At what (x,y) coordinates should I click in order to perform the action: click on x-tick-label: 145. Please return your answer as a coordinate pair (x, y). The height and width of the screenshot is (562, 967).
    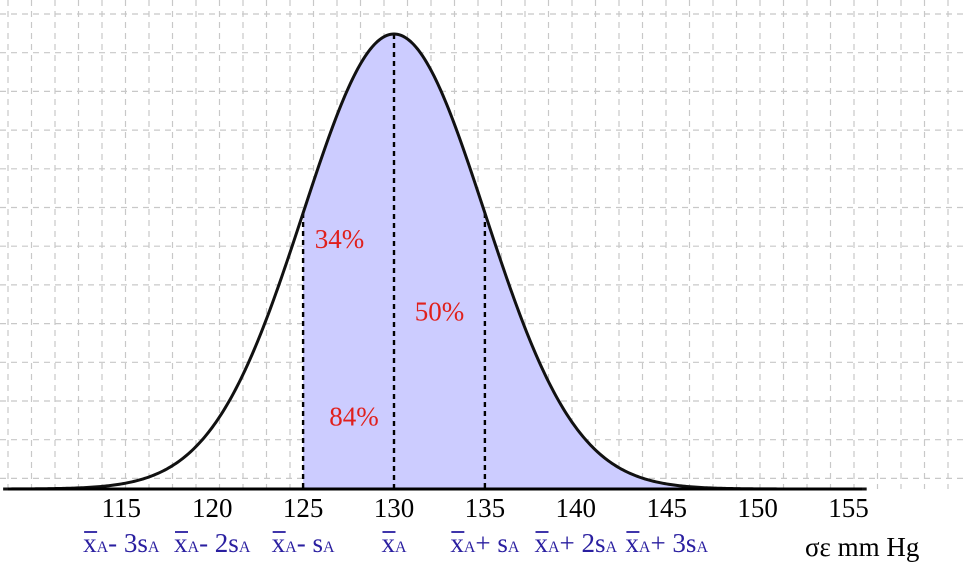
    Looking at the image, I should click on (666, 508).